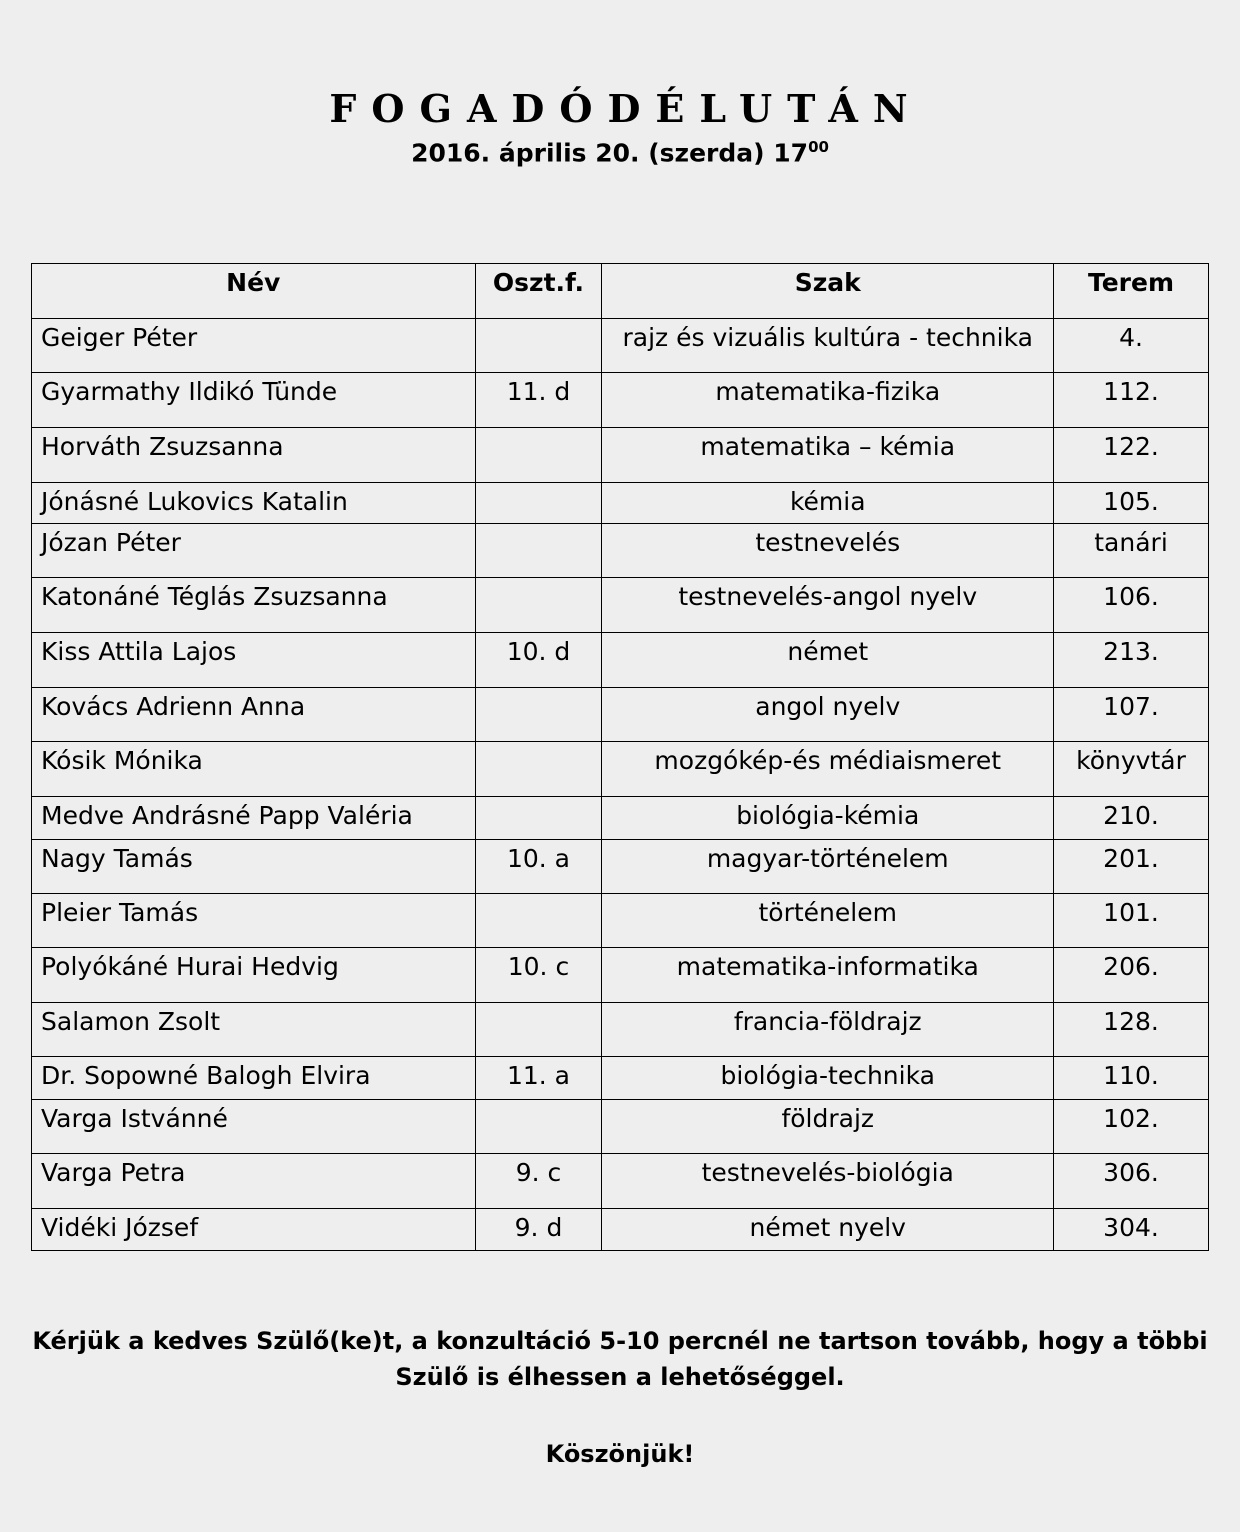  I want to click on cell-subject: testnevelés-angol nyelv, so click(828, 605).